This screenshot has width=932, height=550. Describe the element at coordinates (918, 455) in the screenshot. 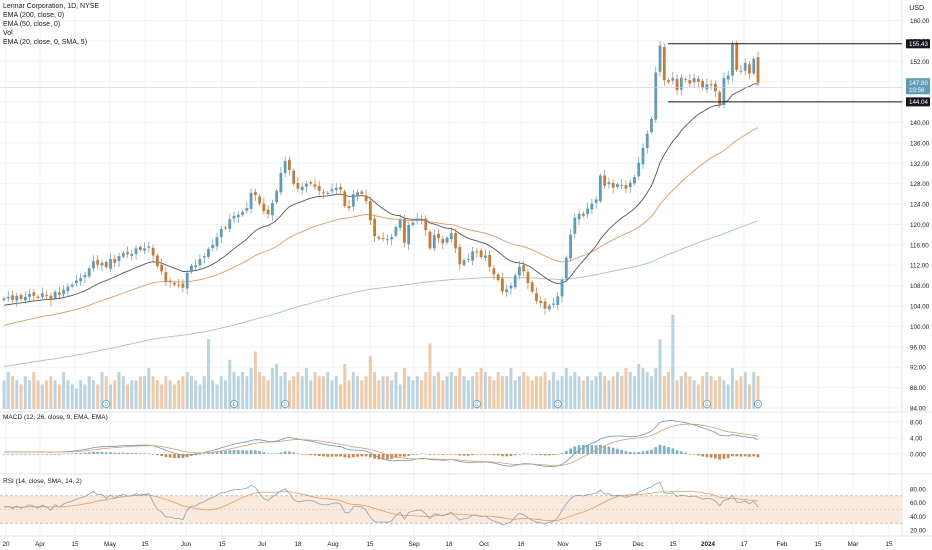

I see `y-tick-label: 0.000` at that location.